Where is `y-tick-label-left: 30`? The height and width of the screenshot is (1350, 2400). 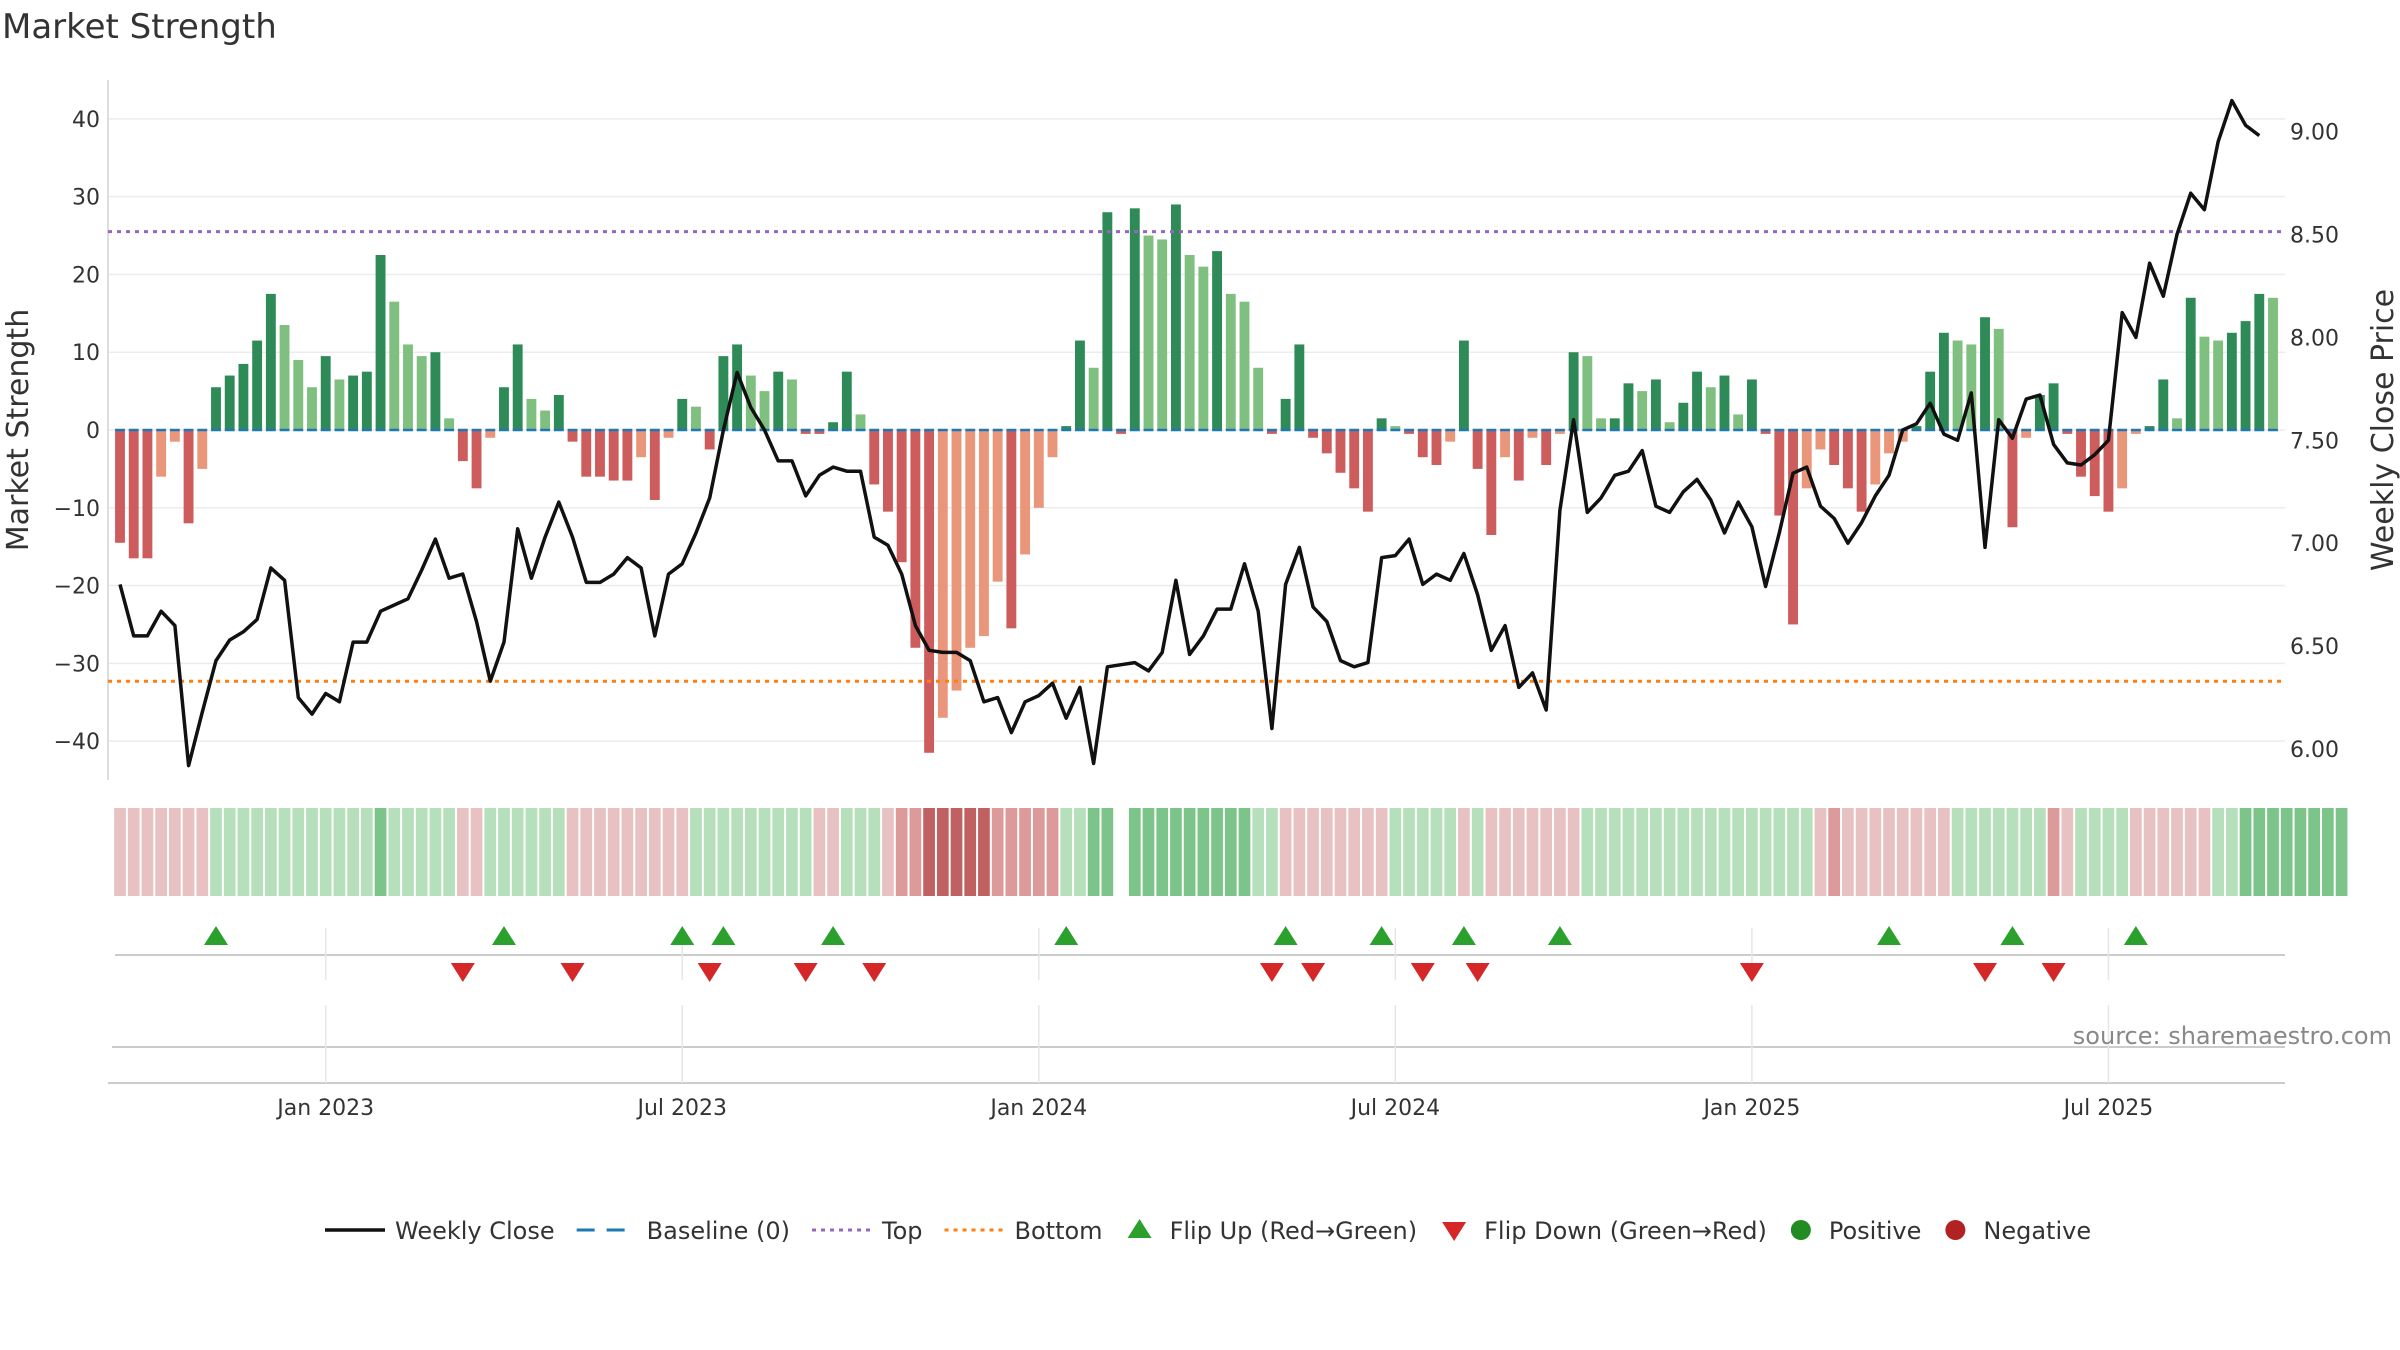
y-tick-label-left: 30 is located at coordinates (86, 198).